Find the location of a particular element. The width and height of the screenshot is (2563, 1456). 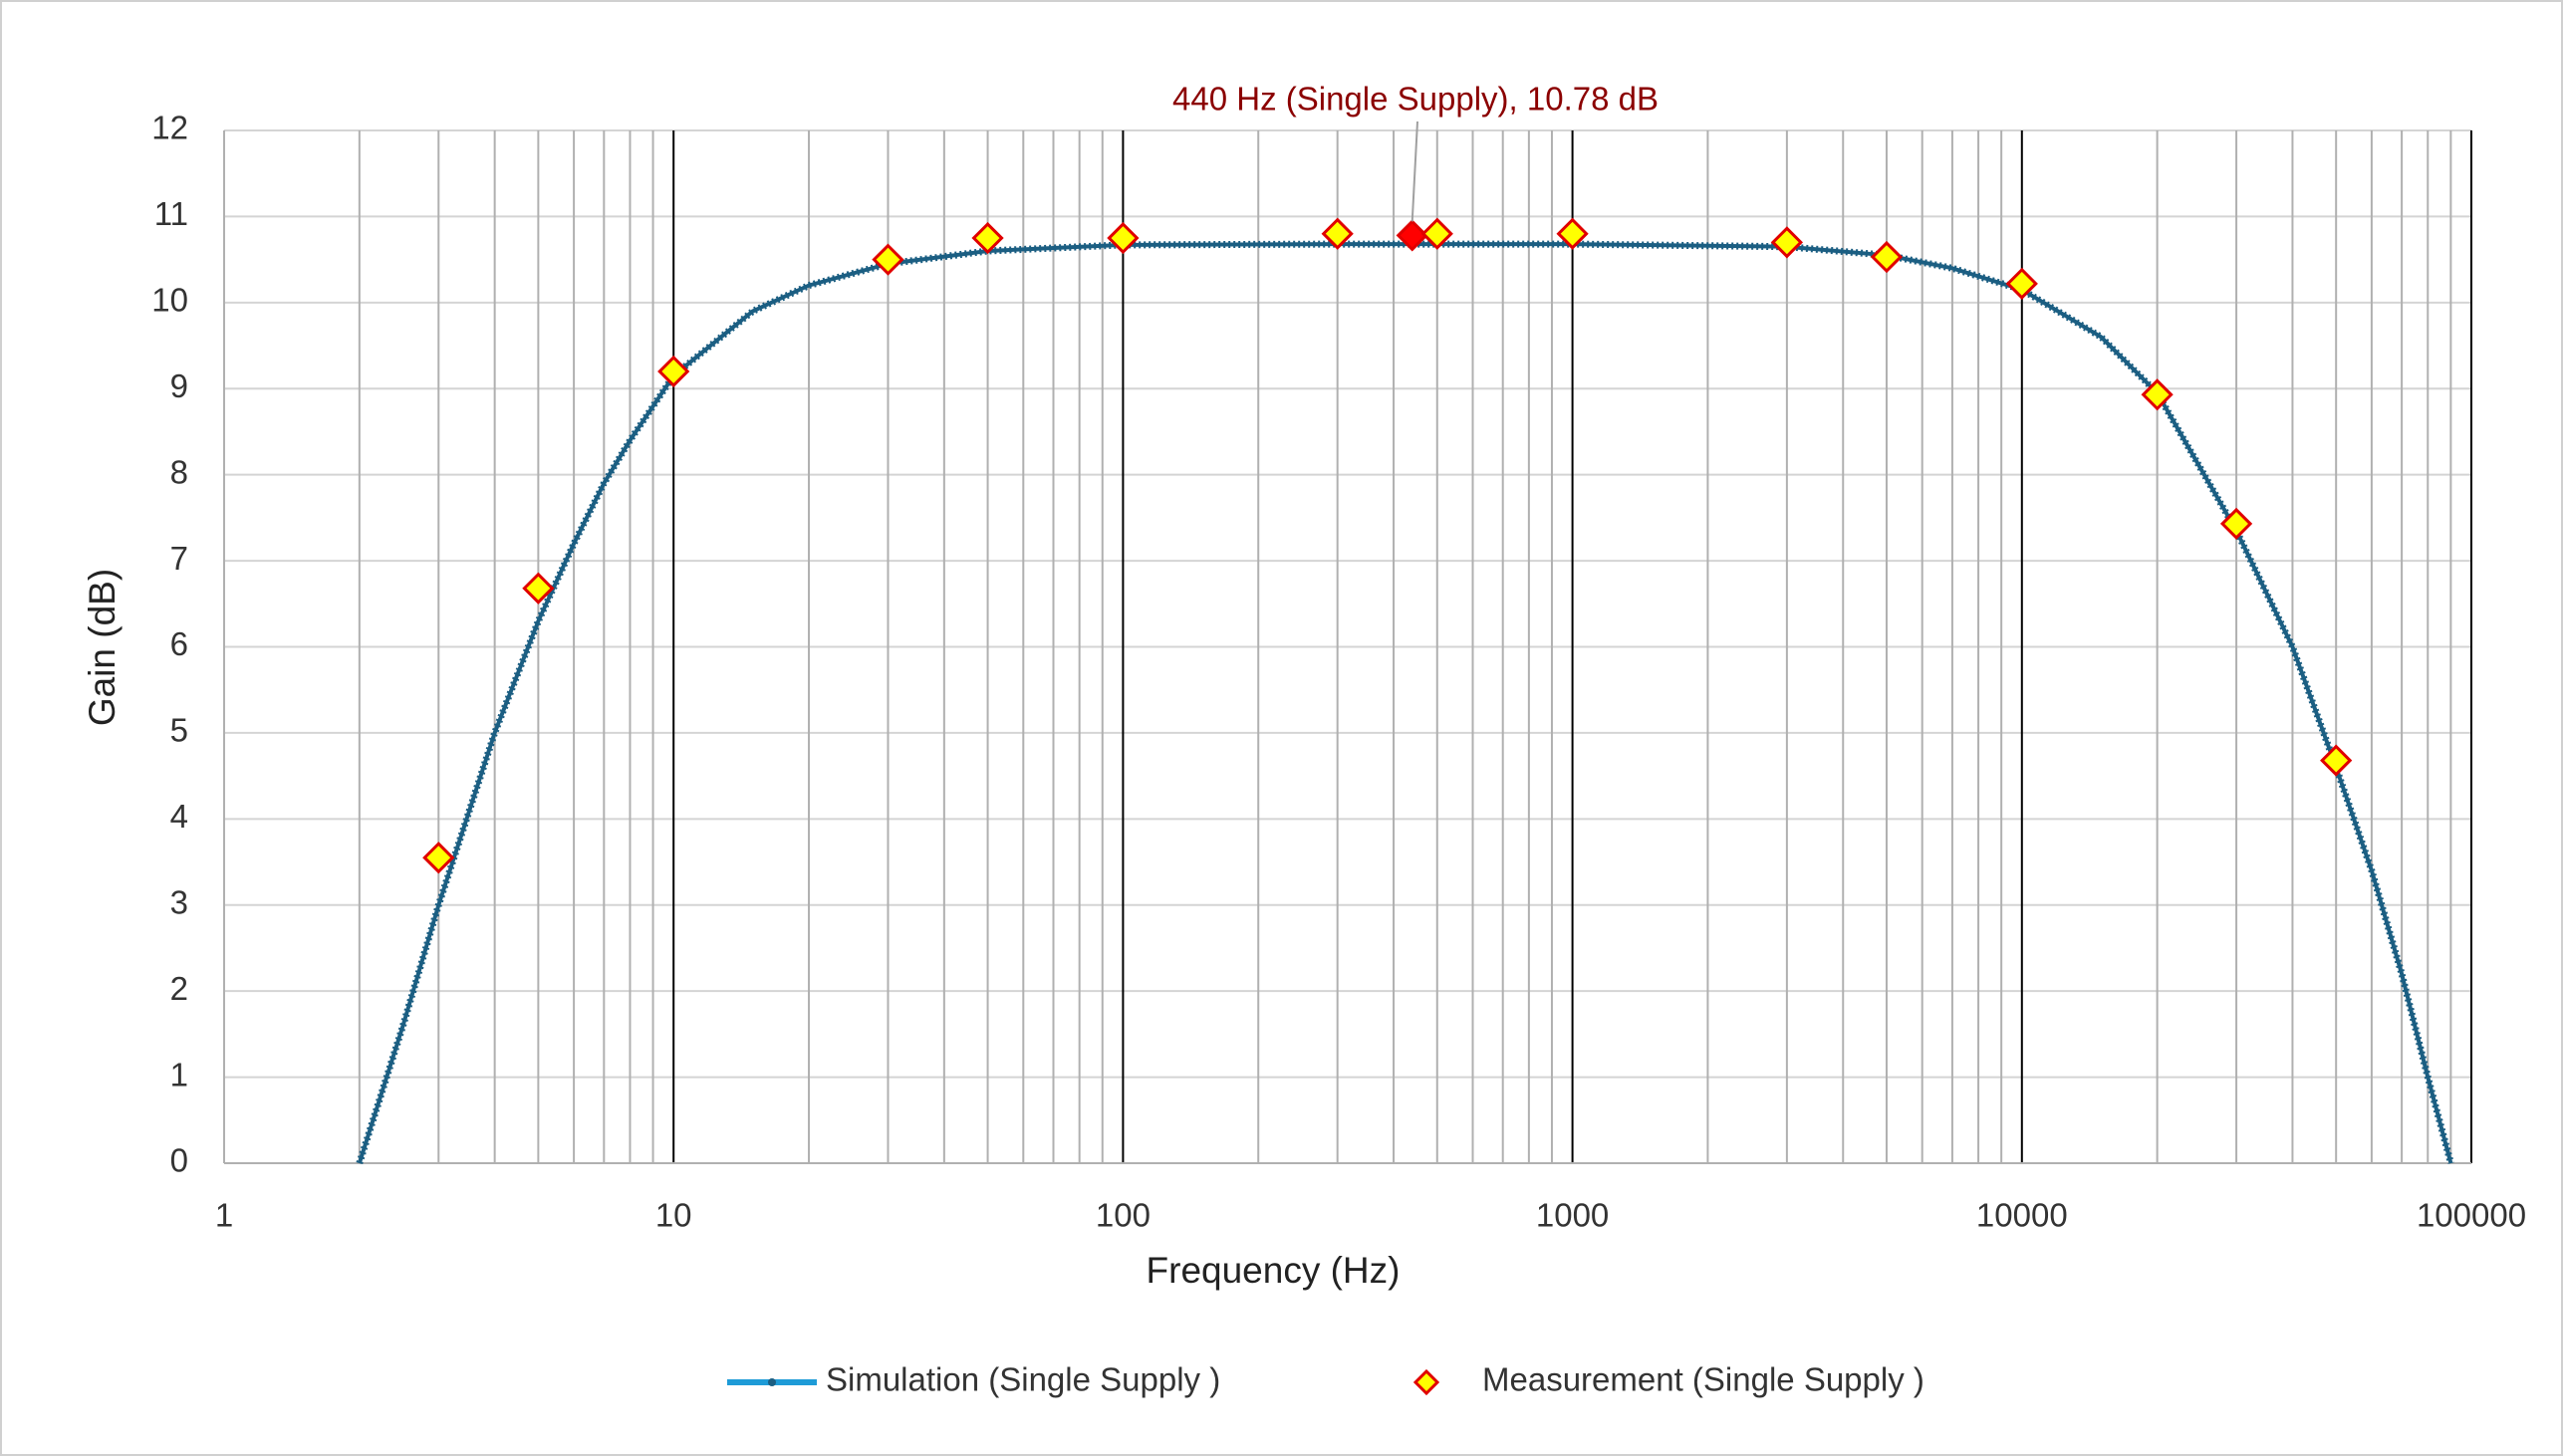

annotation: 440 Hz (Single Supply), 10.78 dB is located at coordinates (1415, 99).